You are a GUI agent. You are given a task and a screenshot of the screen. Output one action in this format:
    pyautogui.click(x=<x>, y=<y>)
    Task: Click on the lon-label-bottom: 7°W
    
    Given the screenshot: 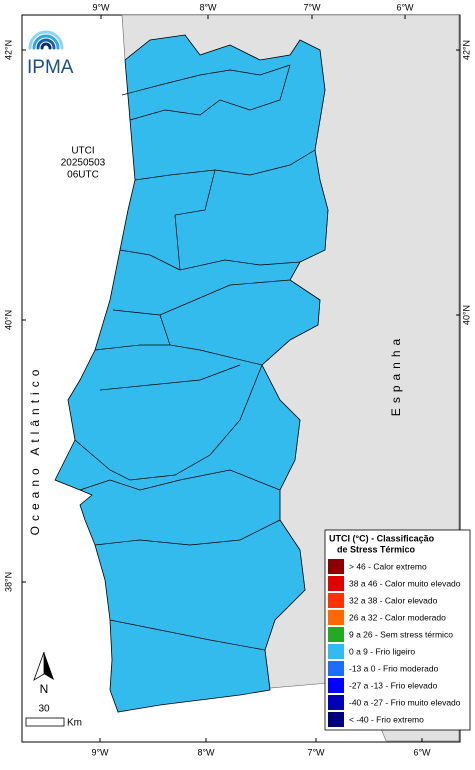 What is the action you would take?
    pyautogui.click(x=316, y=752)
    